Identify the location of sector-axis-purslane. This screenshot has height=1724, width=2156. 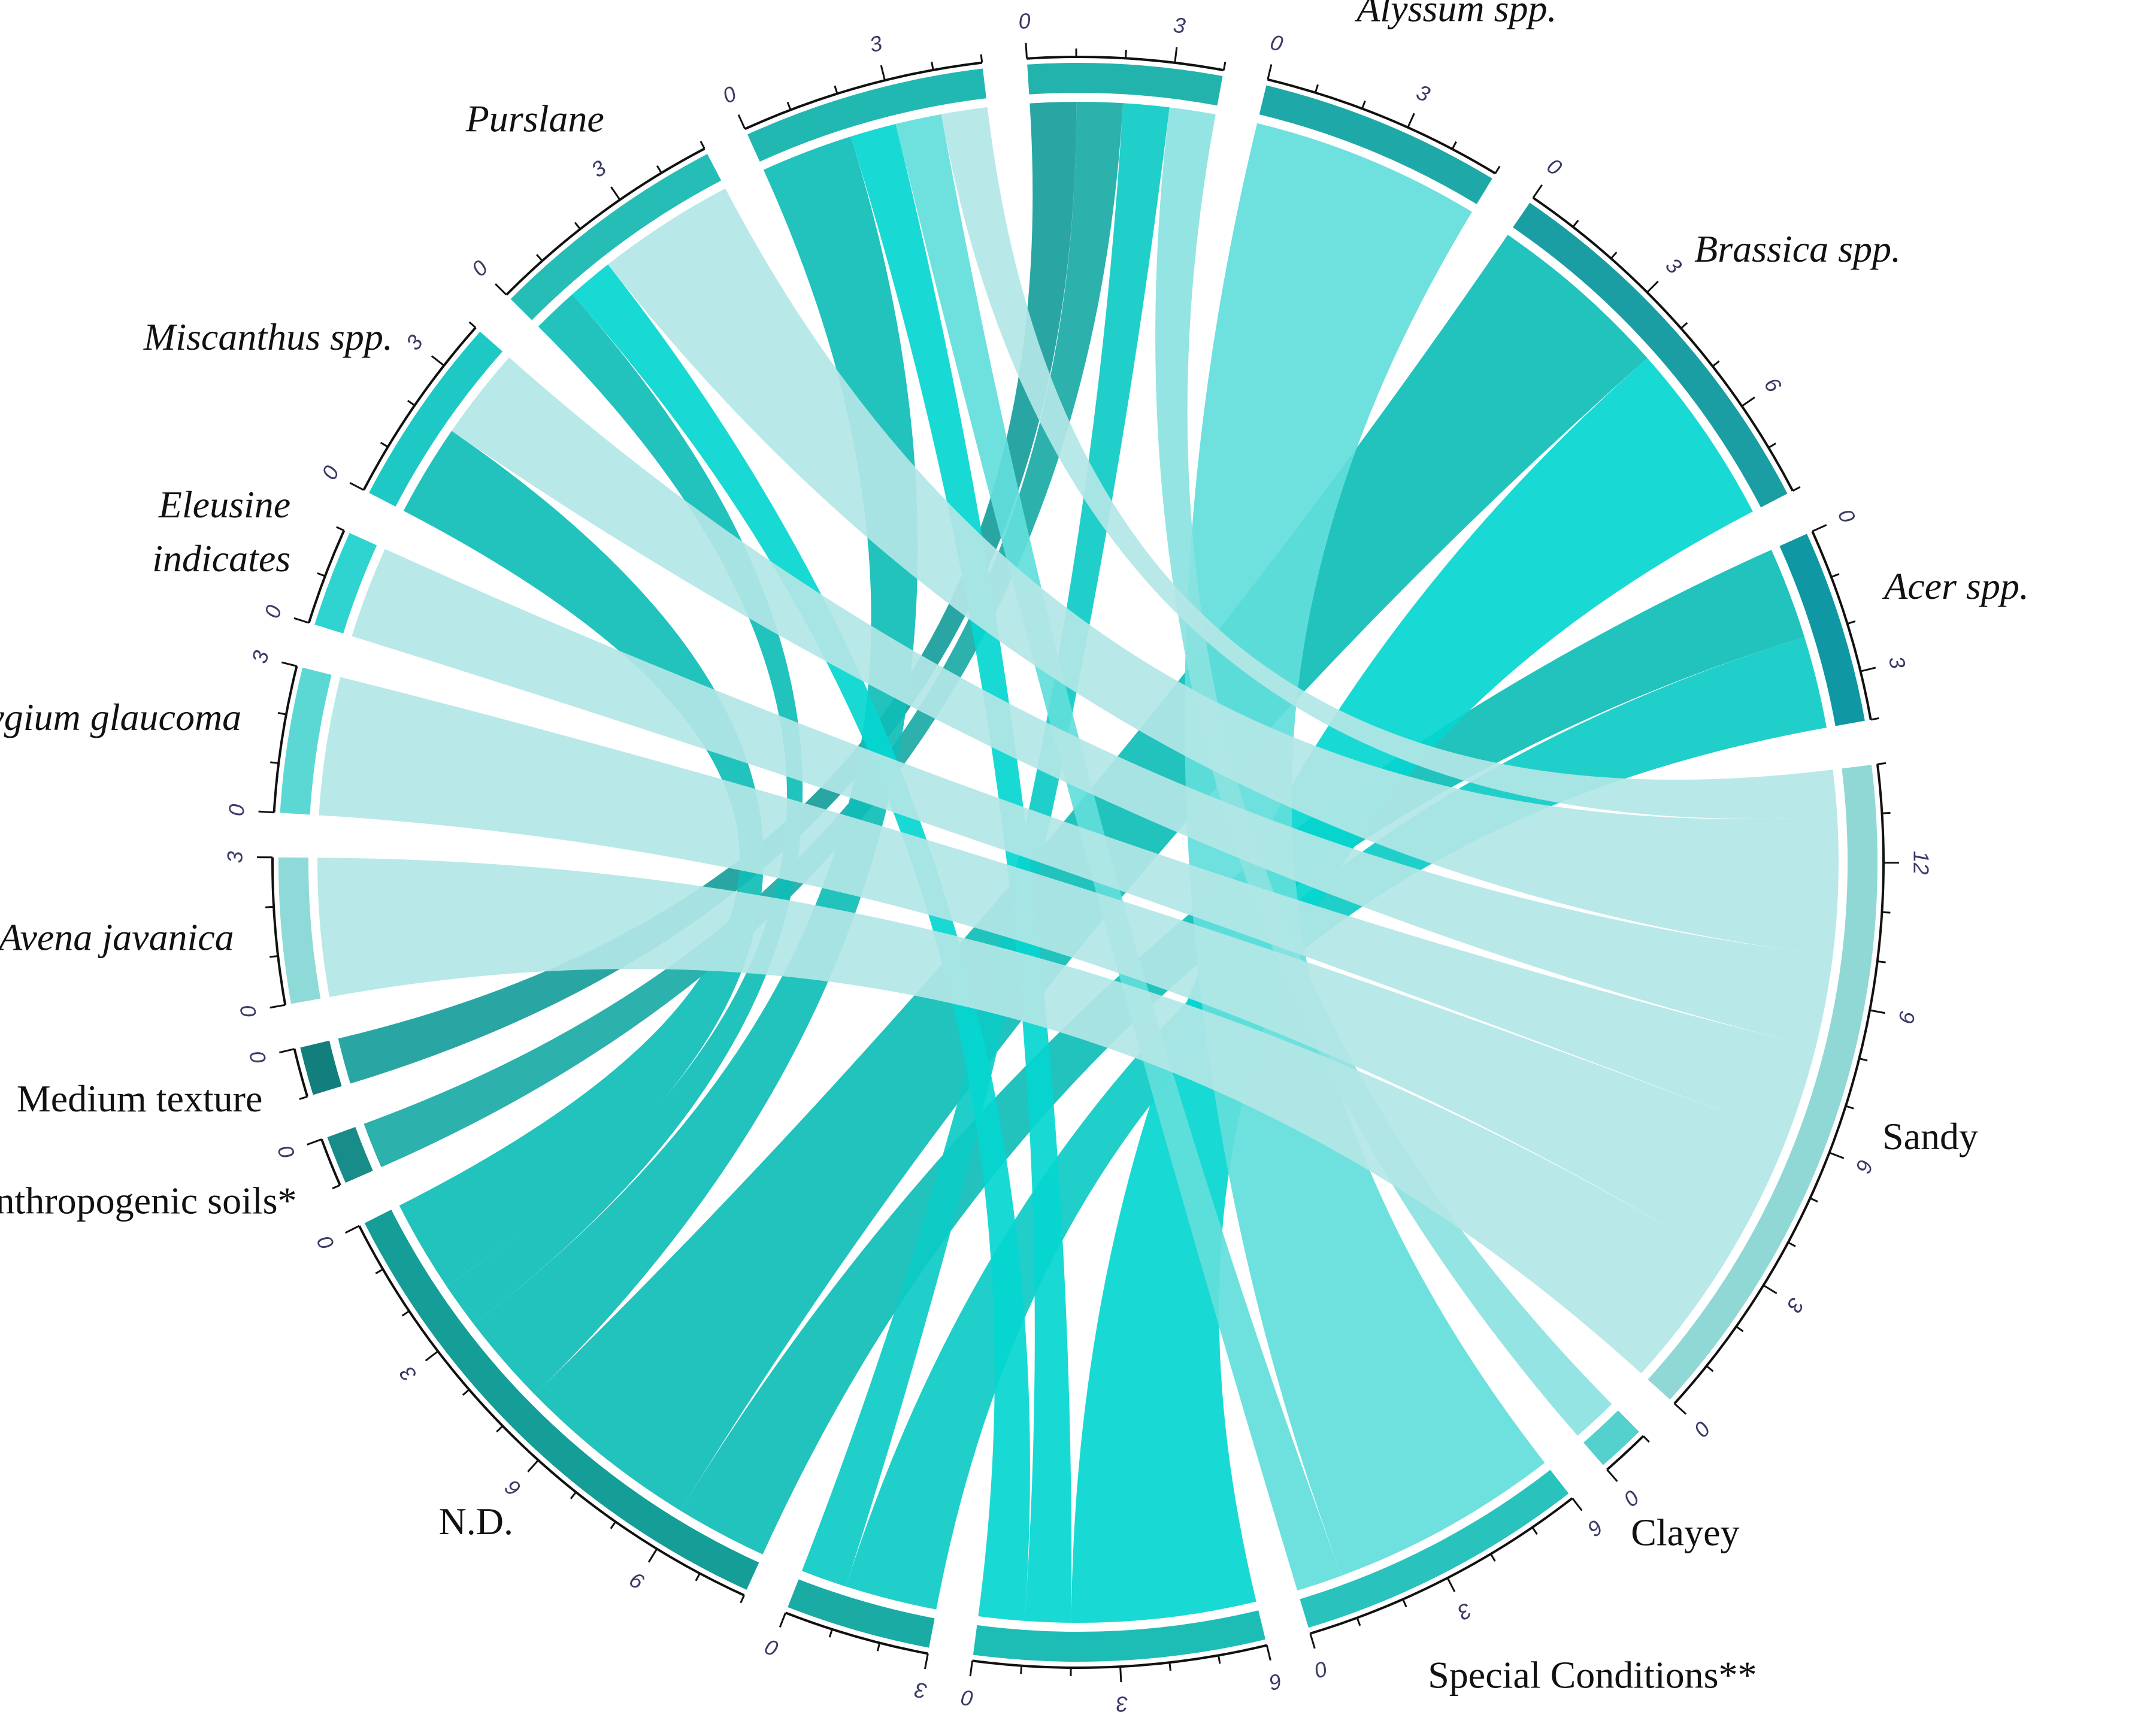
(605, 222).